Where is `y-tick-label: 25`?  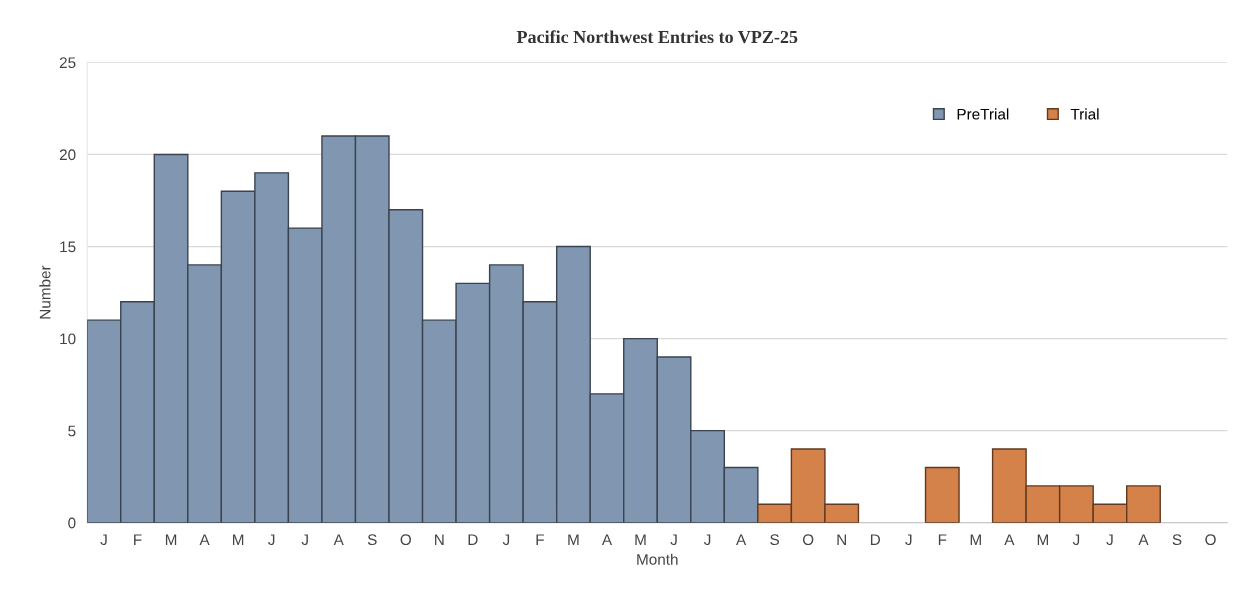 y-tick-label: 25 is located at coordinates (67, 63).